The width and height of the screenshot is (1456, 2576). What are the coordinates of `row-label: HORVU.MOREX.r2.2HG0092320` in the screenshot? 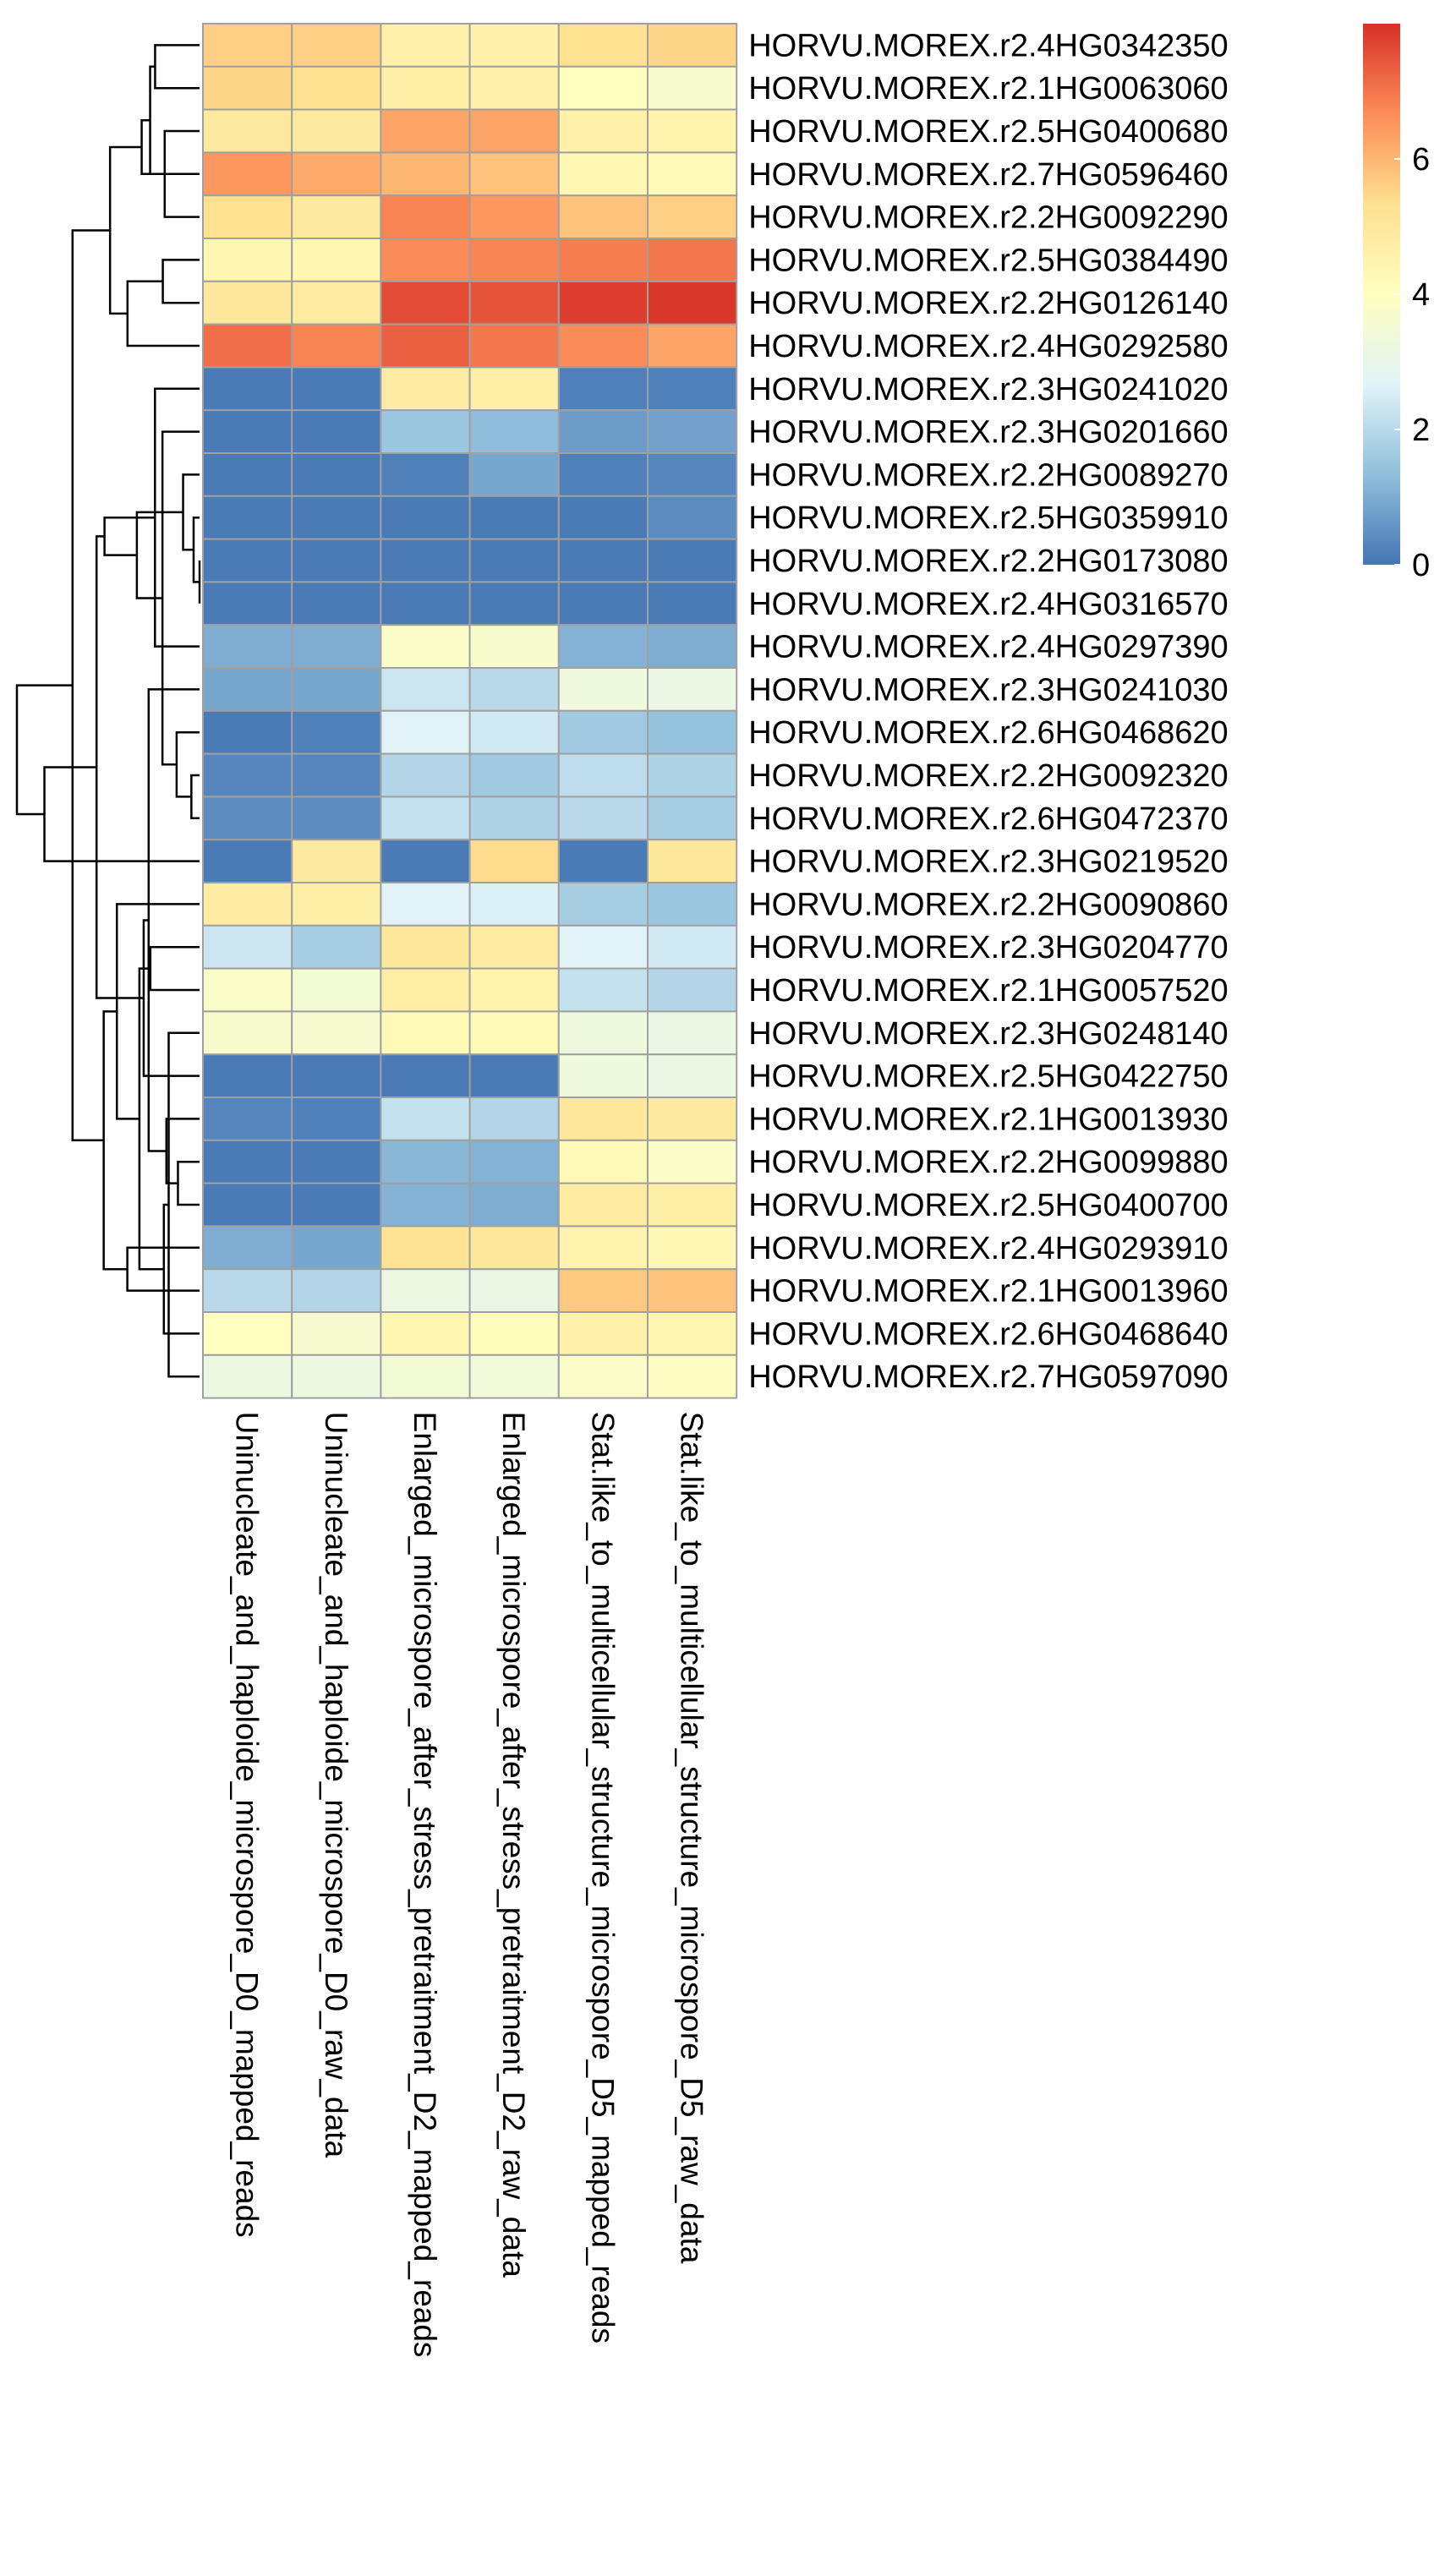 It's located at (988, 776).